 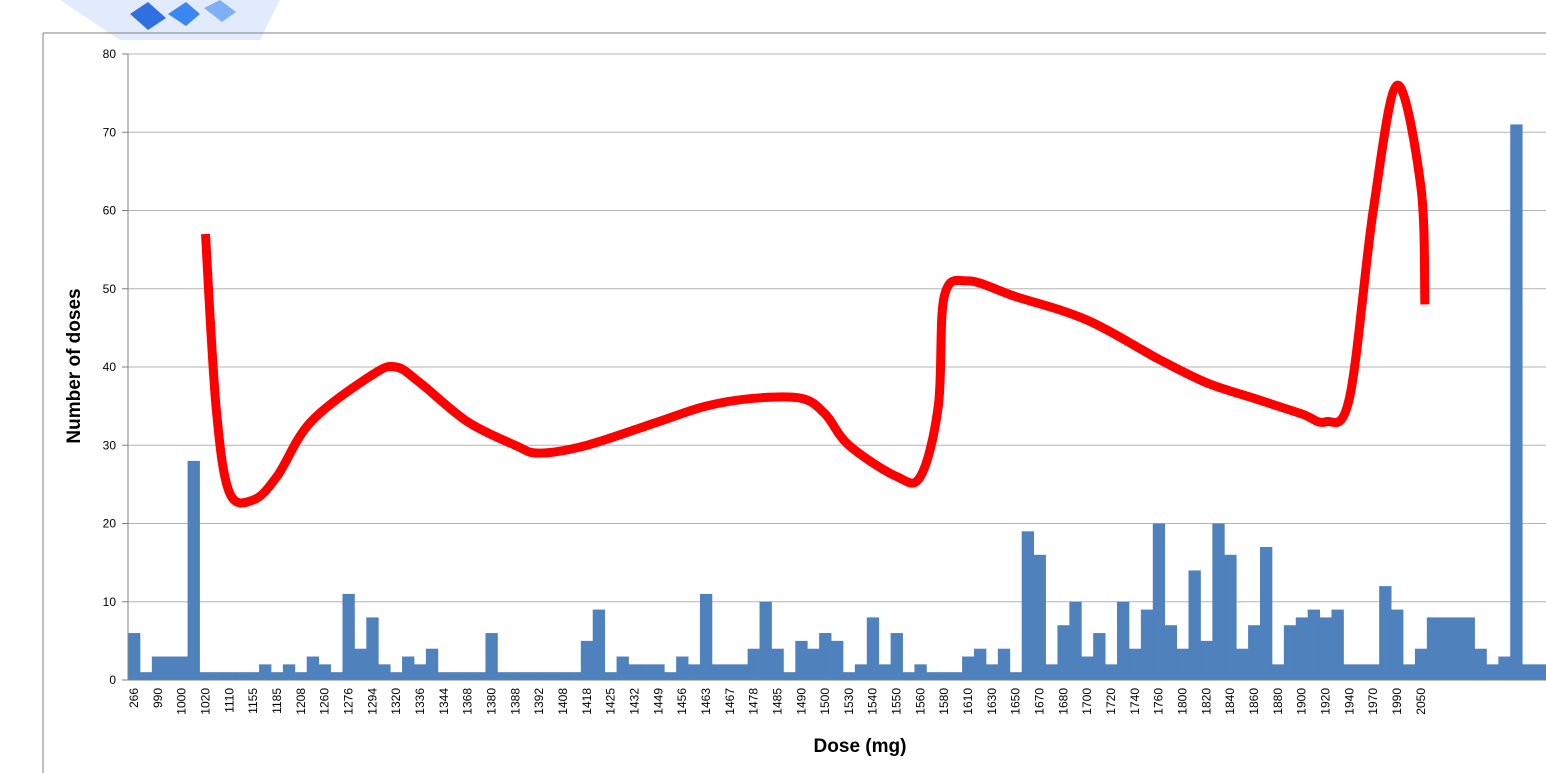 What do you see at coordinates (1159, 701) in the screenshot?
I see `x-tick-label-43: 1760` at bounding box center [1159, 701].